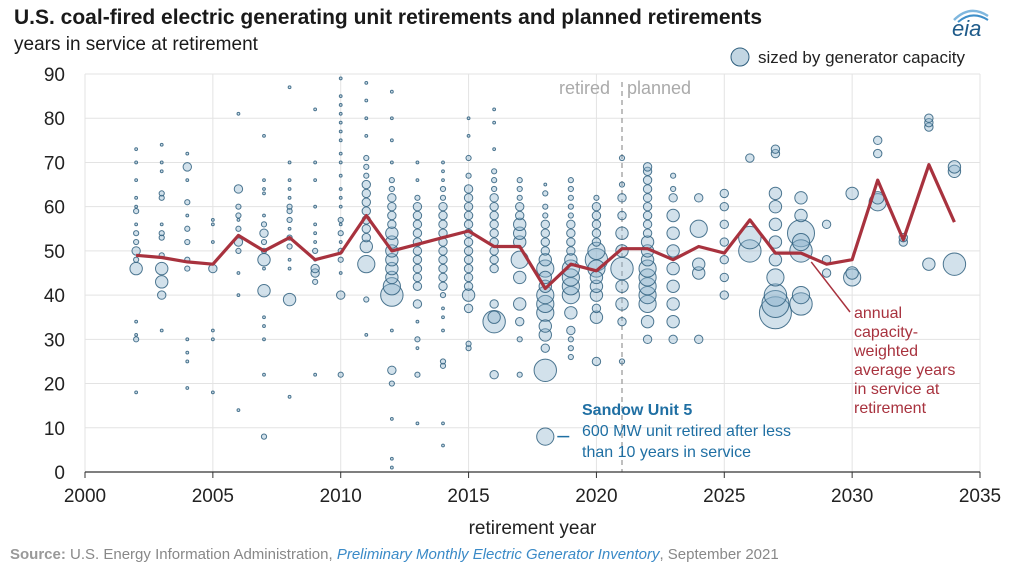 Image resolution: width=1024 pixels, height=573 pixels. Describe the element at coordinates (54, 429) in the screenshot. I see `y-tick-label: 10` at that location.